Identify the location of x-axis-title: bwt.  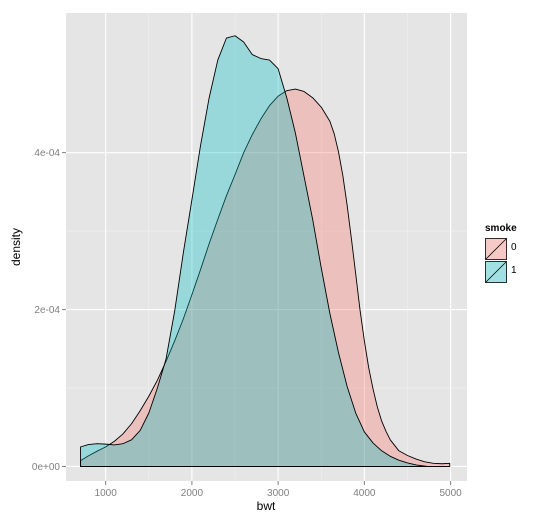
(266, 506).